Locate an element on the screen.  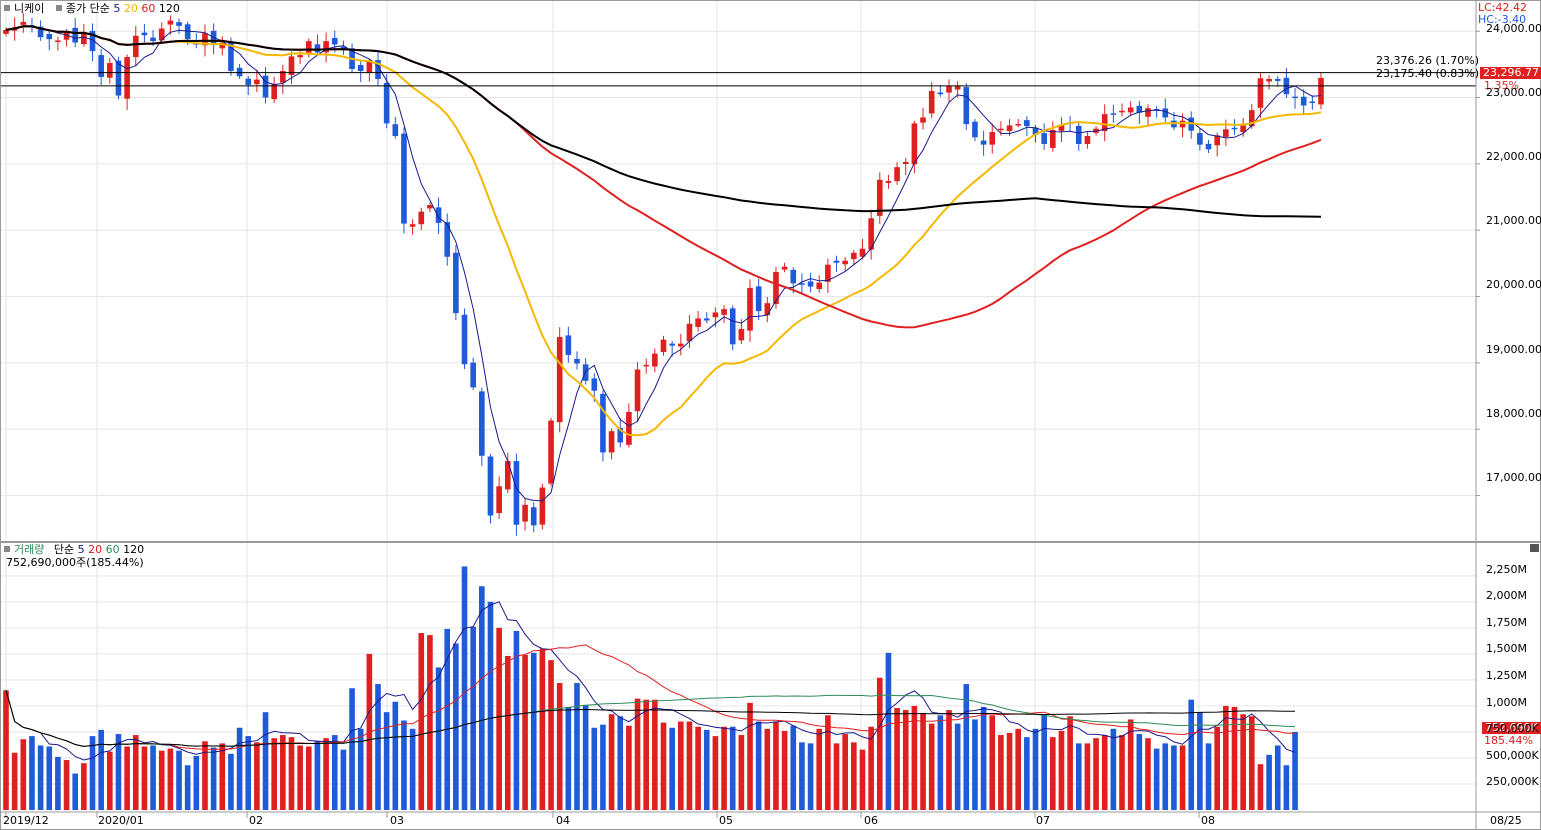
x-tick: 05 is located at coordinates (726, 820).